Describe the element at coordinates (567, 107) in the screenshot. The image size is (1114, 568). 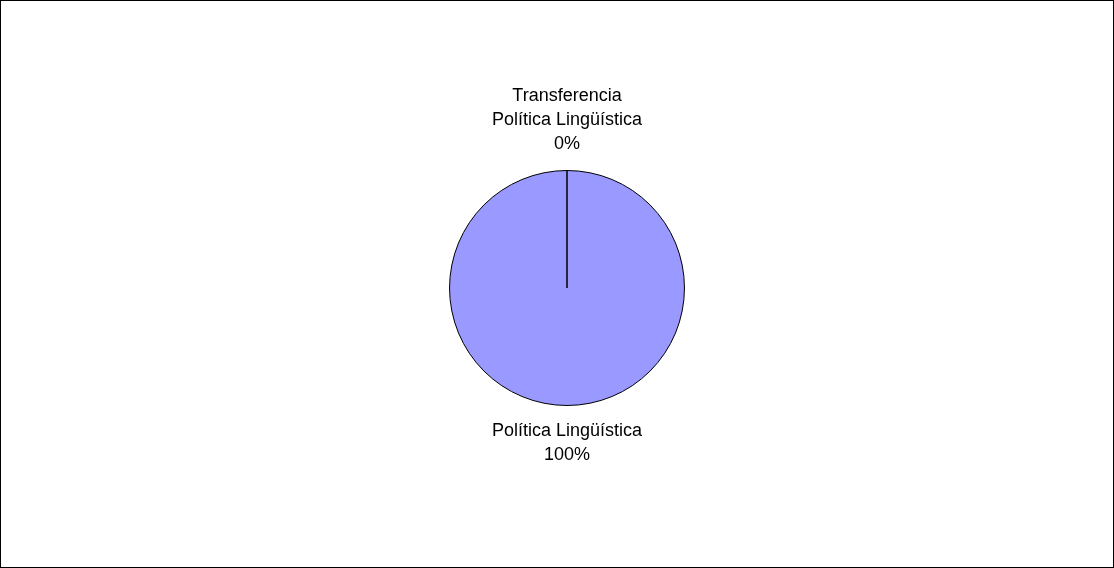
I see `category-label: Transferencia Política Lingüística` at that location.